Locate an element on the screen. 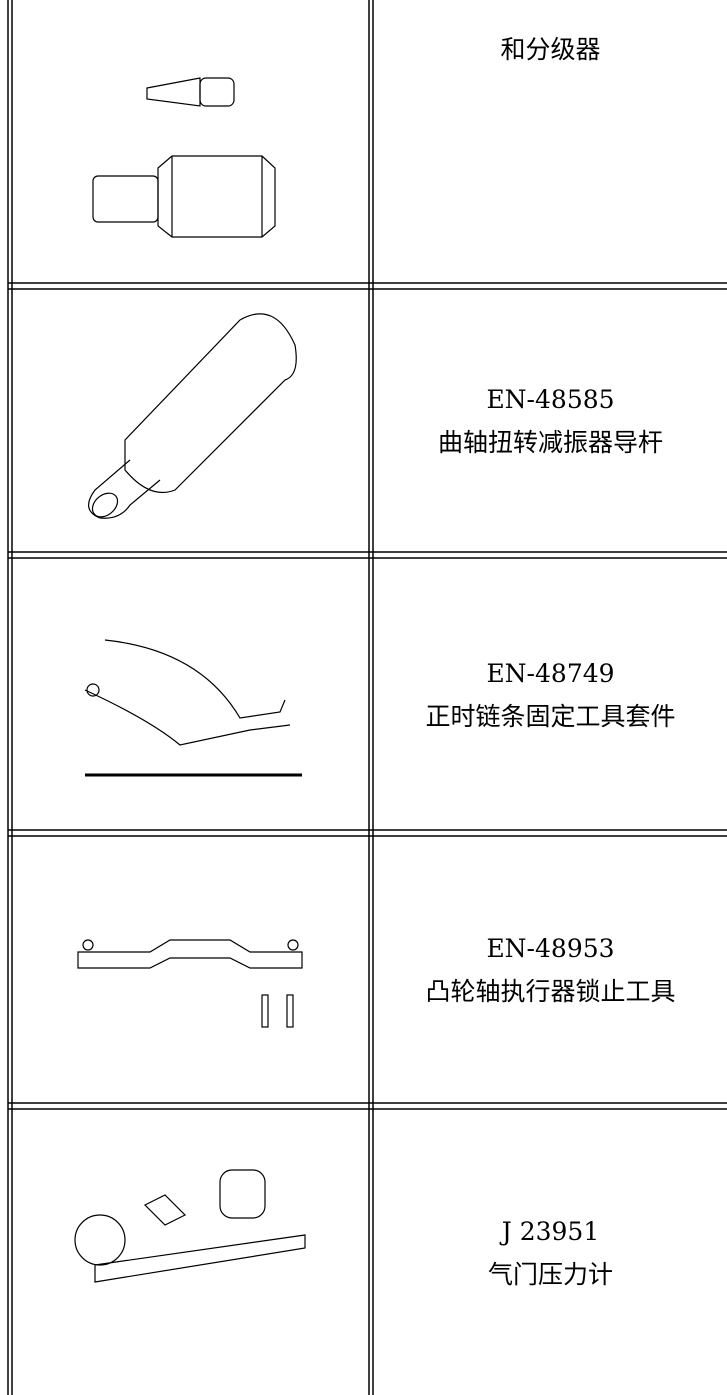 Image resolution: width=727 pixels, height=1395 pixels. tool-name: 凸轮轴执行器锁止工具 is located at coordinates (550, 991).